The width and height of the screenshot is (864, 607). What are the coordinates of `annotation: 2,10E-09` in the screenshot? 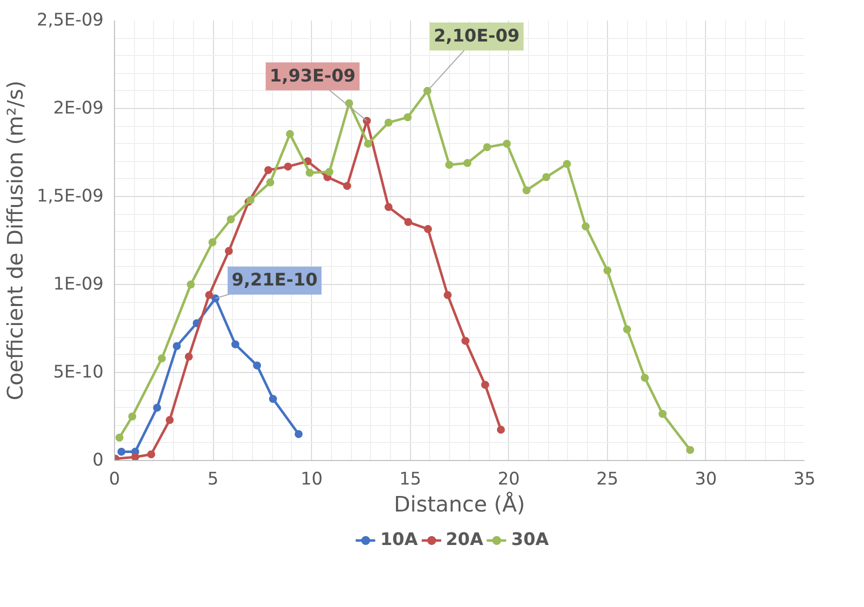 It's located at (477, 36).